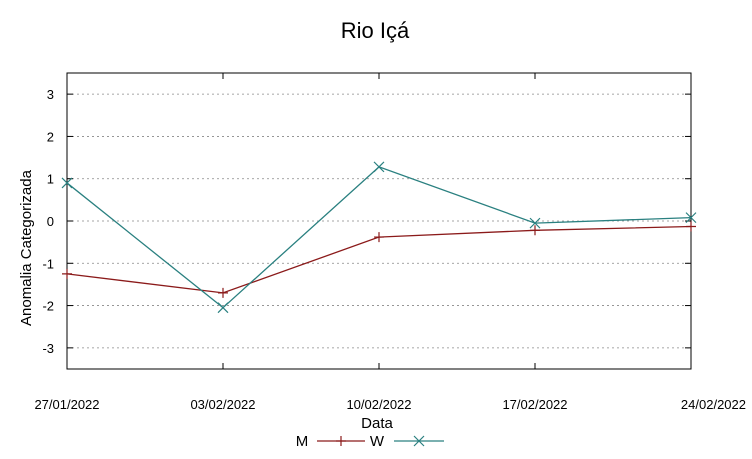 Image resolution: width=752 pixels, height=459 pixels. I want to click on x-tick-label: 03/02/2022, so click(222, 404).